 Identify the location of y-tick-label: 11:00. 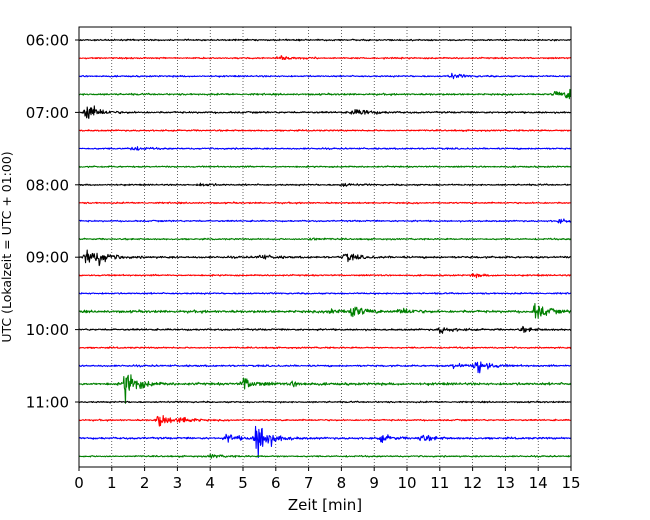
(47, 403).